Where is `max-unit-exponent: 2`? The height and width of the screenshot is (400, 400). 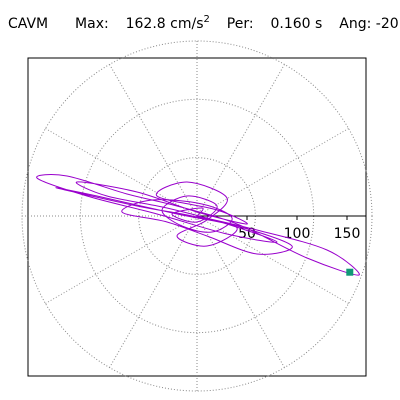 max-unit-exponent: 2 is located at coordinates (206, 19).